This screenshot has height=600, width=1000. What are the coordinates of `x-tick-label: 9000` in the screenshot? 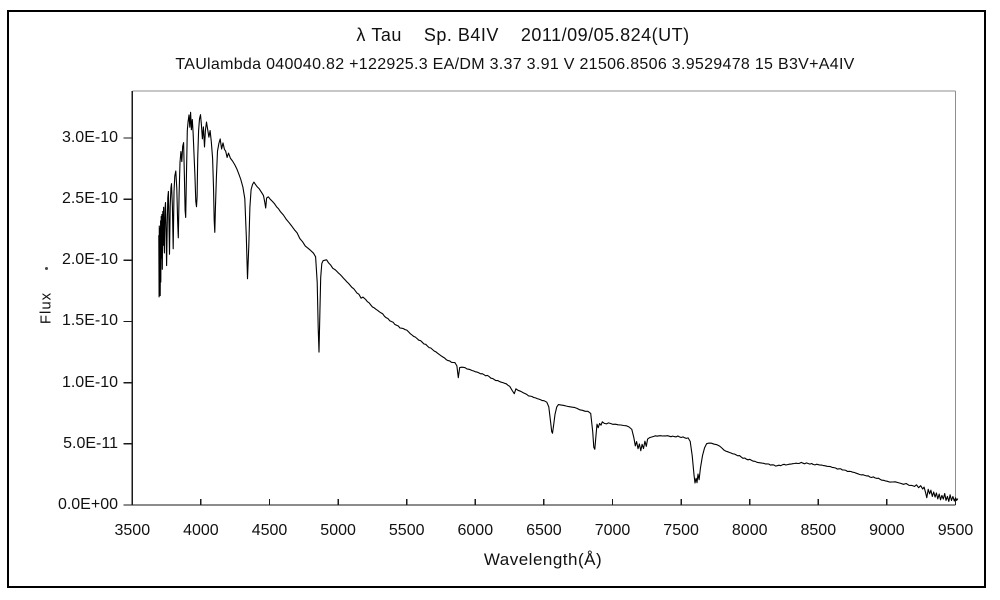 It's located at (887, 530).